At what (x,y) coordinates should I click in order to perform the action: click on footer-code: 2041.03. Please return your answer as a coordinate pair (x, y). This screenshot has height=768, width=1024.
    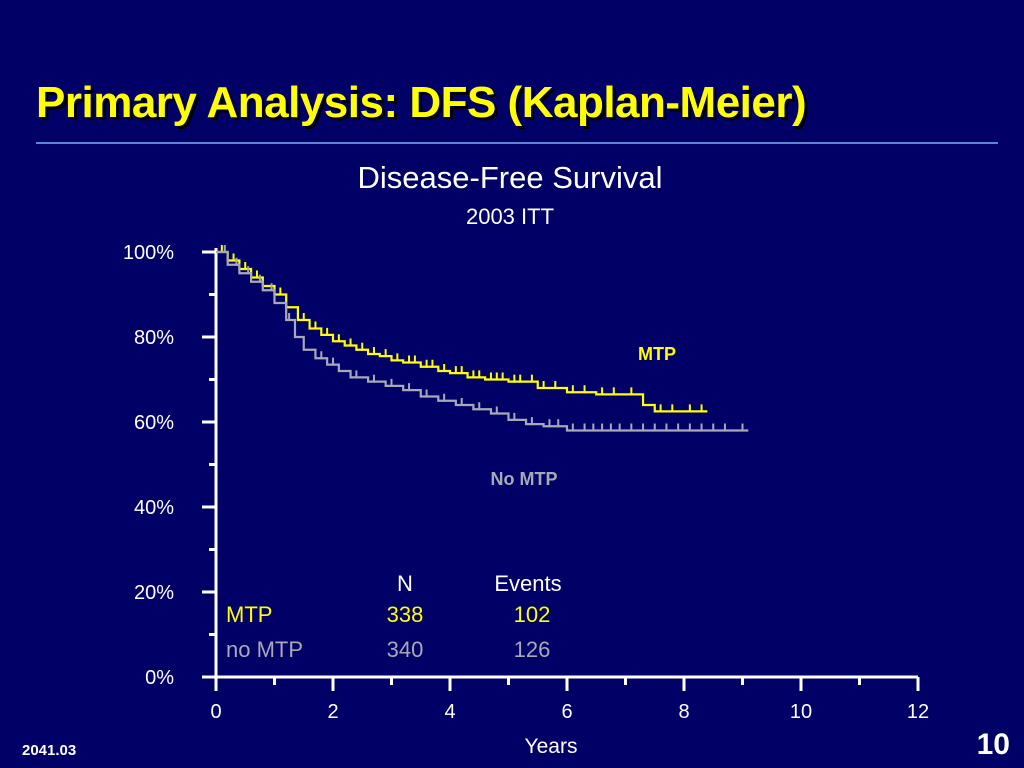
    Looking at the image, I should click on (49, 750).